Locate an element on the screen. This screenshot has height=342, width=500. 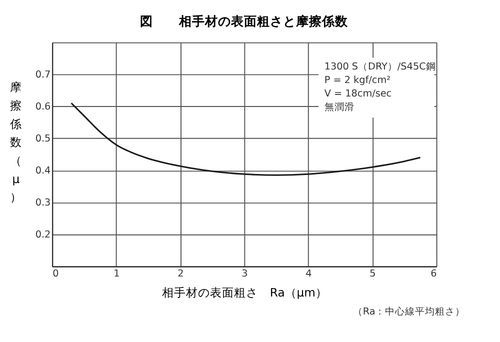
x-tick-label: 4 is located at coordinates (309, 274).